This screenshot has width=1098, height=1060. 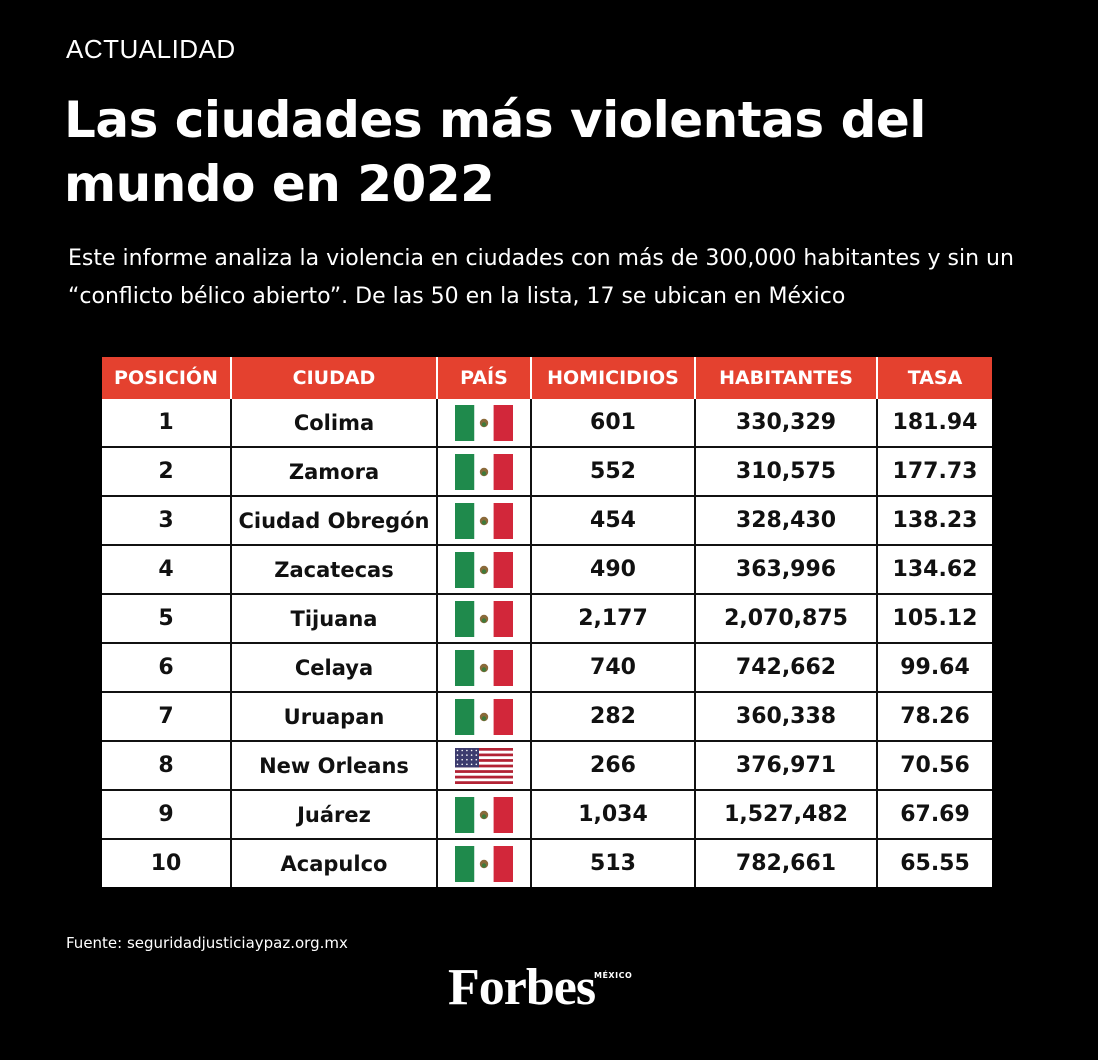 What do you see at coordinates (613, 814) in the screenshot?
I see `cell-homicides: 1,034` at bounding box center [613, 814].